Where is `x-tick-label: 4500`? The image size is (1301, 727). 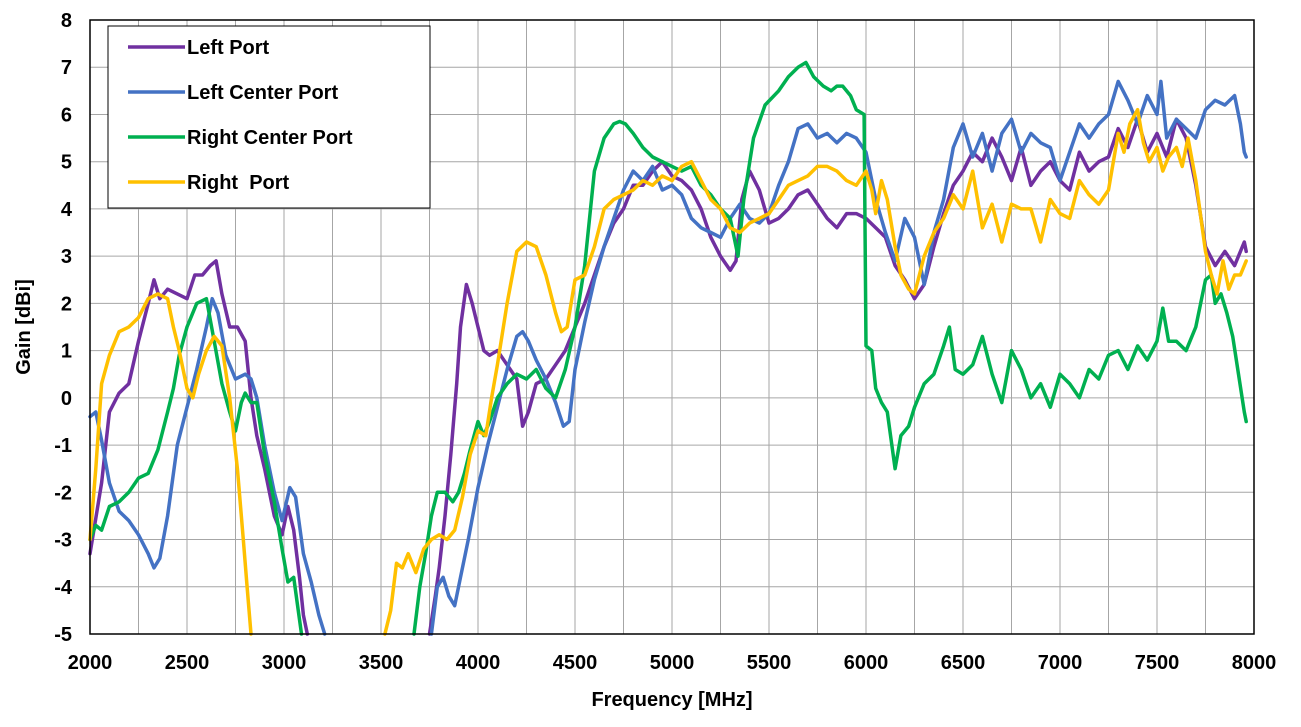
x-tick-label: 4500 is located at coordinates (575, 663).